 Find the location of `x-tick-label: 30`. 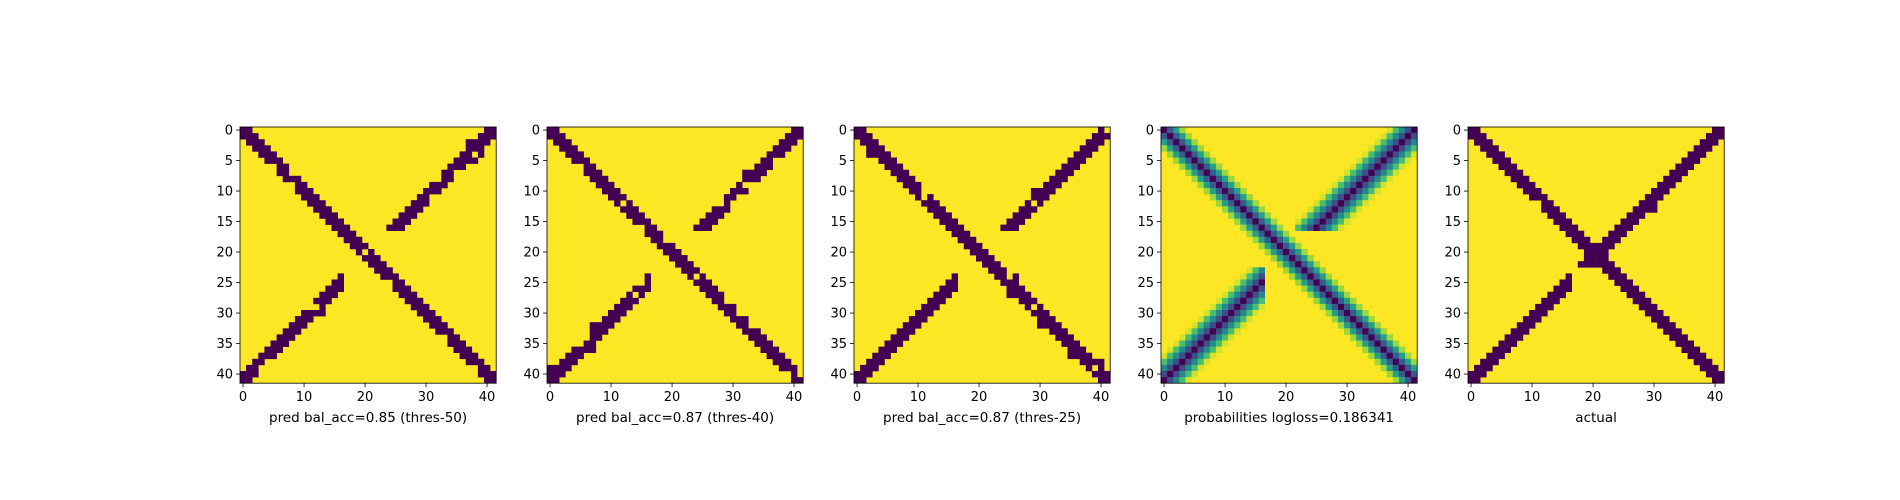

x-tick-label: 30 is located at coordinates (733, 397).